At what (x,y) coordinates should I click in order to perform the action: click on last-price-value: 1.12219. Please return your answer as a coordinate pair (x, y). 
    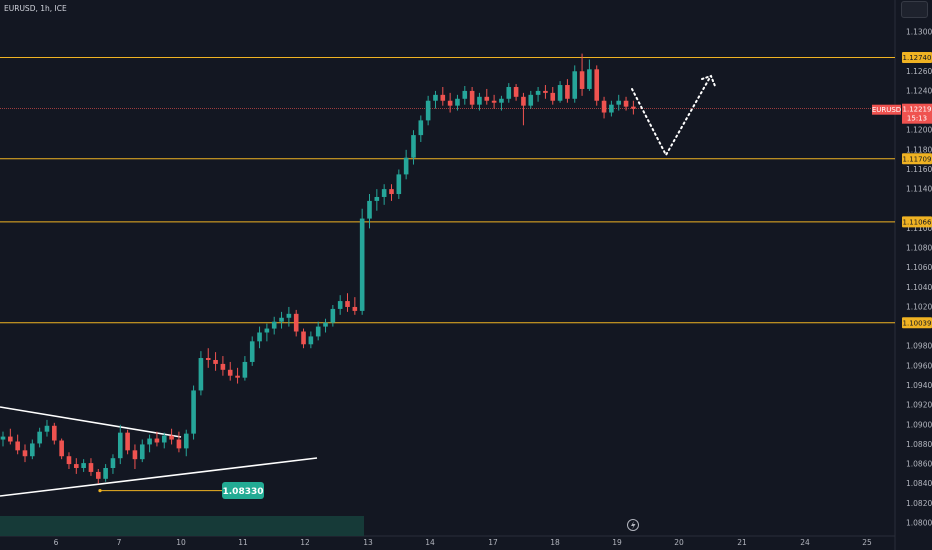
    Looking at the image, I should click on (917, 110).